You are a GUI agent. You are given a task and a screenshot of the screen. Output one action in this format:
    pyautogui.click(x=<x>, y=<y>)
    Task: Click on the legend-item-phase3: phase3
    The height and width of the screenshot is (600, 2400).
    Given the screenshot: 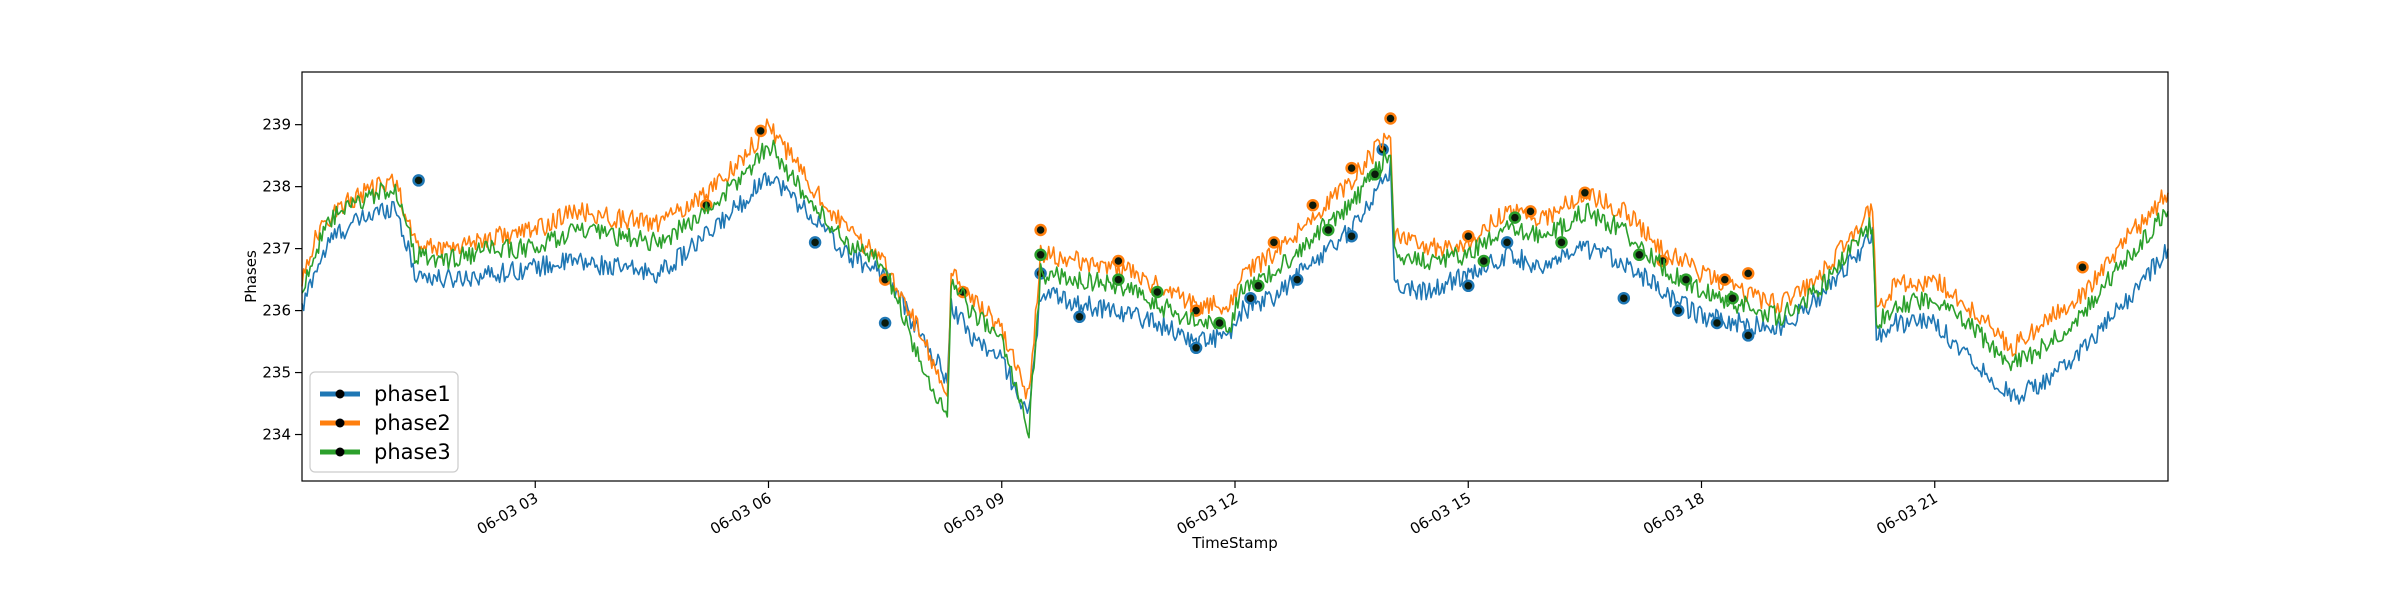 What is the action you would take?
    pyautogui.click(x=385, y=452)
    